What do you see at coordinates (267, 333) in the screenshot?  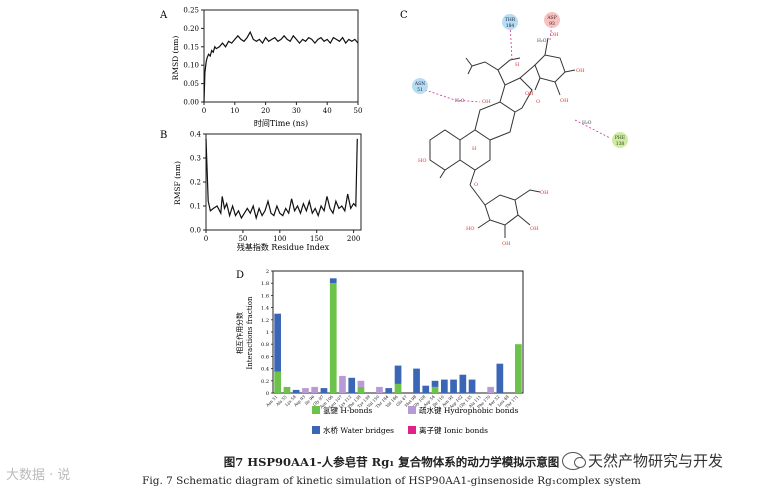 I see `panel-d-ticks: 0 0.2 0.4 0.6 0.8 1 1.2 1.4 1.6 1.8 2` at bounding box center [267, 333].